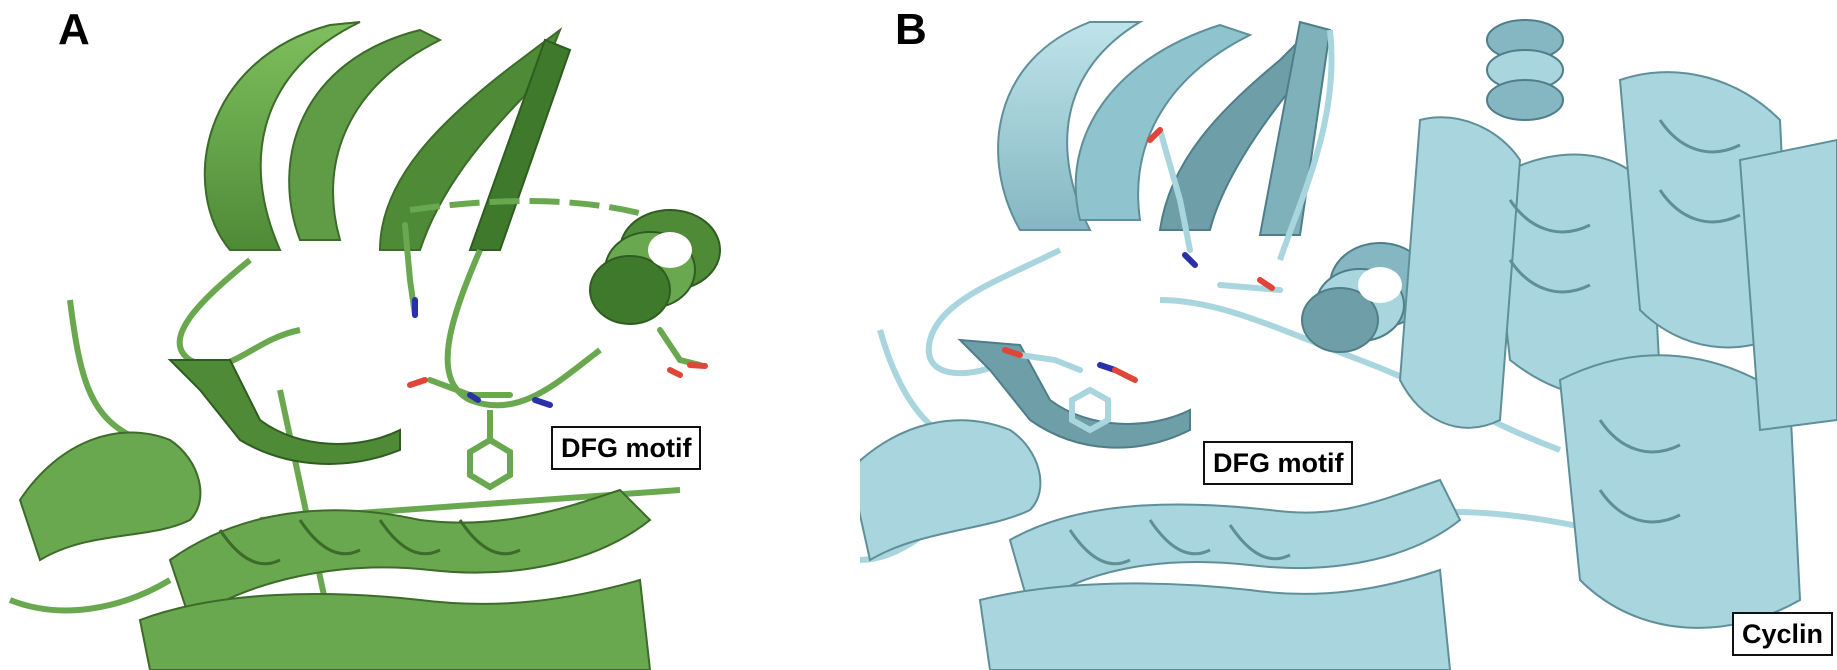 This screenshot has width=1837, height=670. Describe the element at coordinates (911, 29) in the screenshot. I see `panel-letter: B` at that location.